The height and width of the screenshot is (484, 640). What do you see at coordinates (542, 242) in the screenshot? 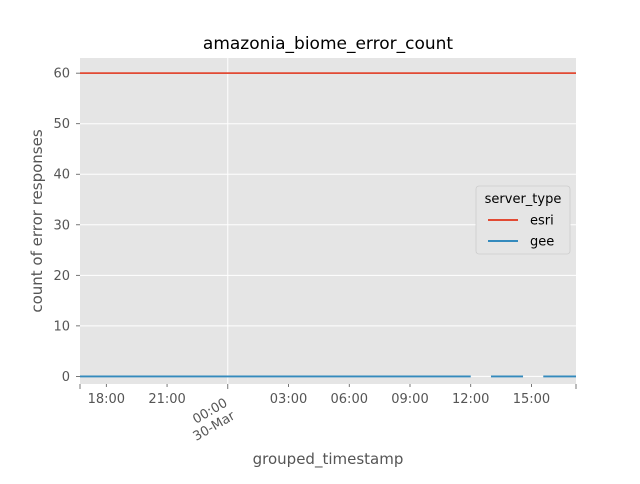
I see `legend-label-gee: gee` at bounding box center [542, 242].